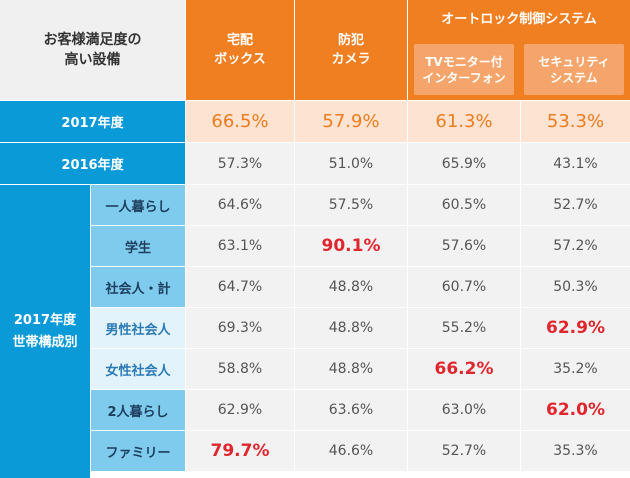 Image resolution: width=630 pixels, height=478 pixels. Describe the element at coordinates (464, 410) in the screenshot. I see `cell-two-person-tv-intercom: 63.0%` at that location.